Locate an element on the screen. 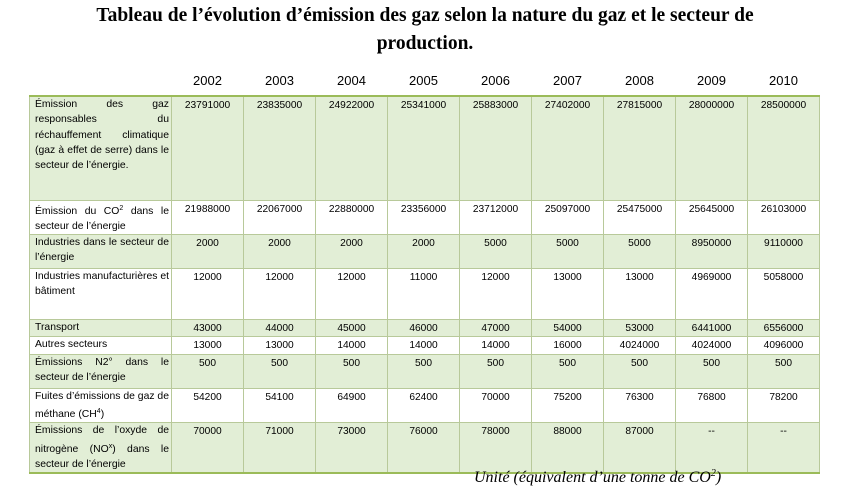 Image resolution: width=850 pixels, height=491 pixels. table-cell: 8950000 is located at coordinates (711, 251).